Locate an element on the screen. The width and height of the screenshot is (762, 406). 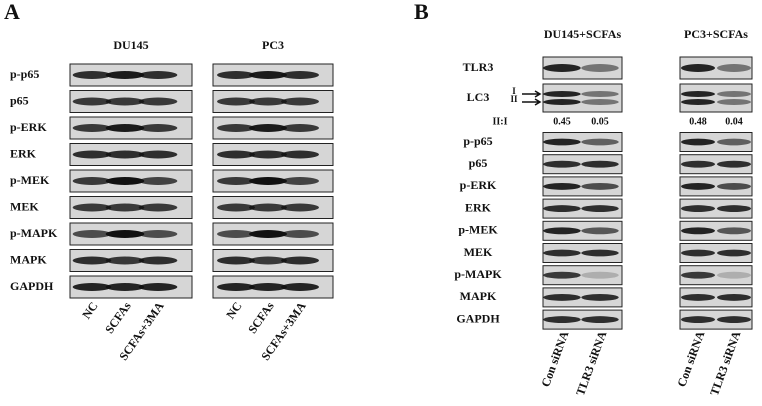
ratio-value: 0.04 is located at coordinates (734, 121).